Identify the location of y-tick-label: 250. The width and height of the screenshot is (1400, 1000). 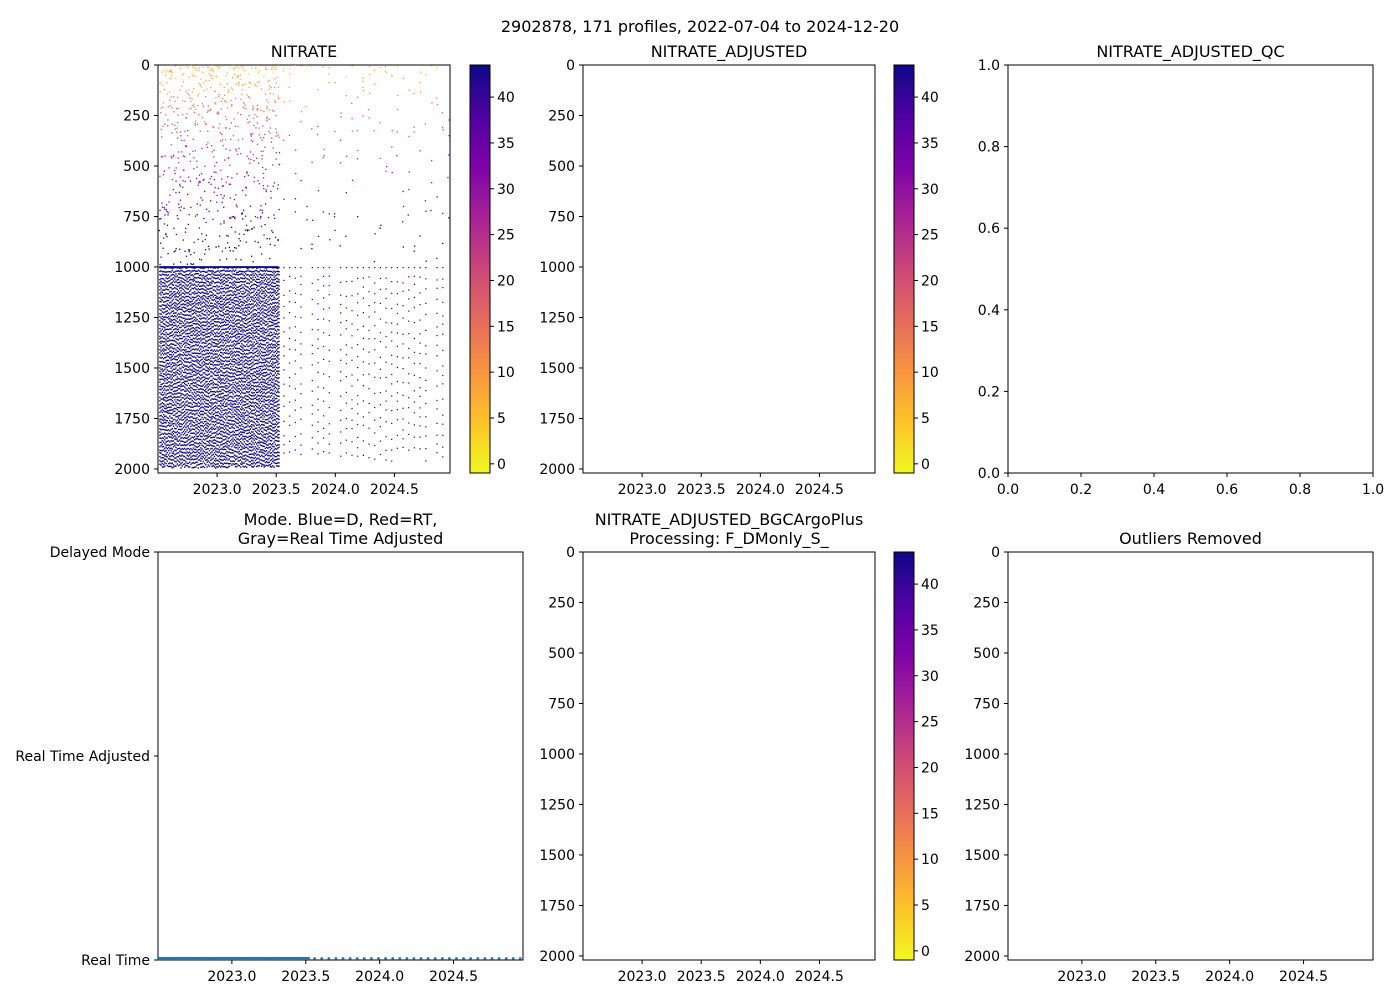
(136, 116).